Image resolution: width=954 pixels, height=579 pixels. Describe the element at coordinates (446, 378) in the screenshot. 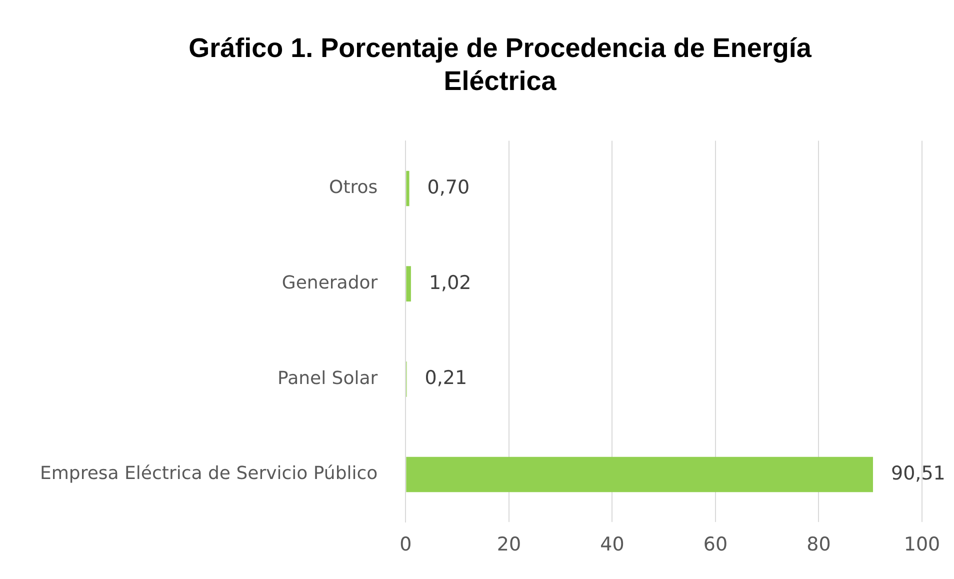

I see `data-label: 0,21` at that location.